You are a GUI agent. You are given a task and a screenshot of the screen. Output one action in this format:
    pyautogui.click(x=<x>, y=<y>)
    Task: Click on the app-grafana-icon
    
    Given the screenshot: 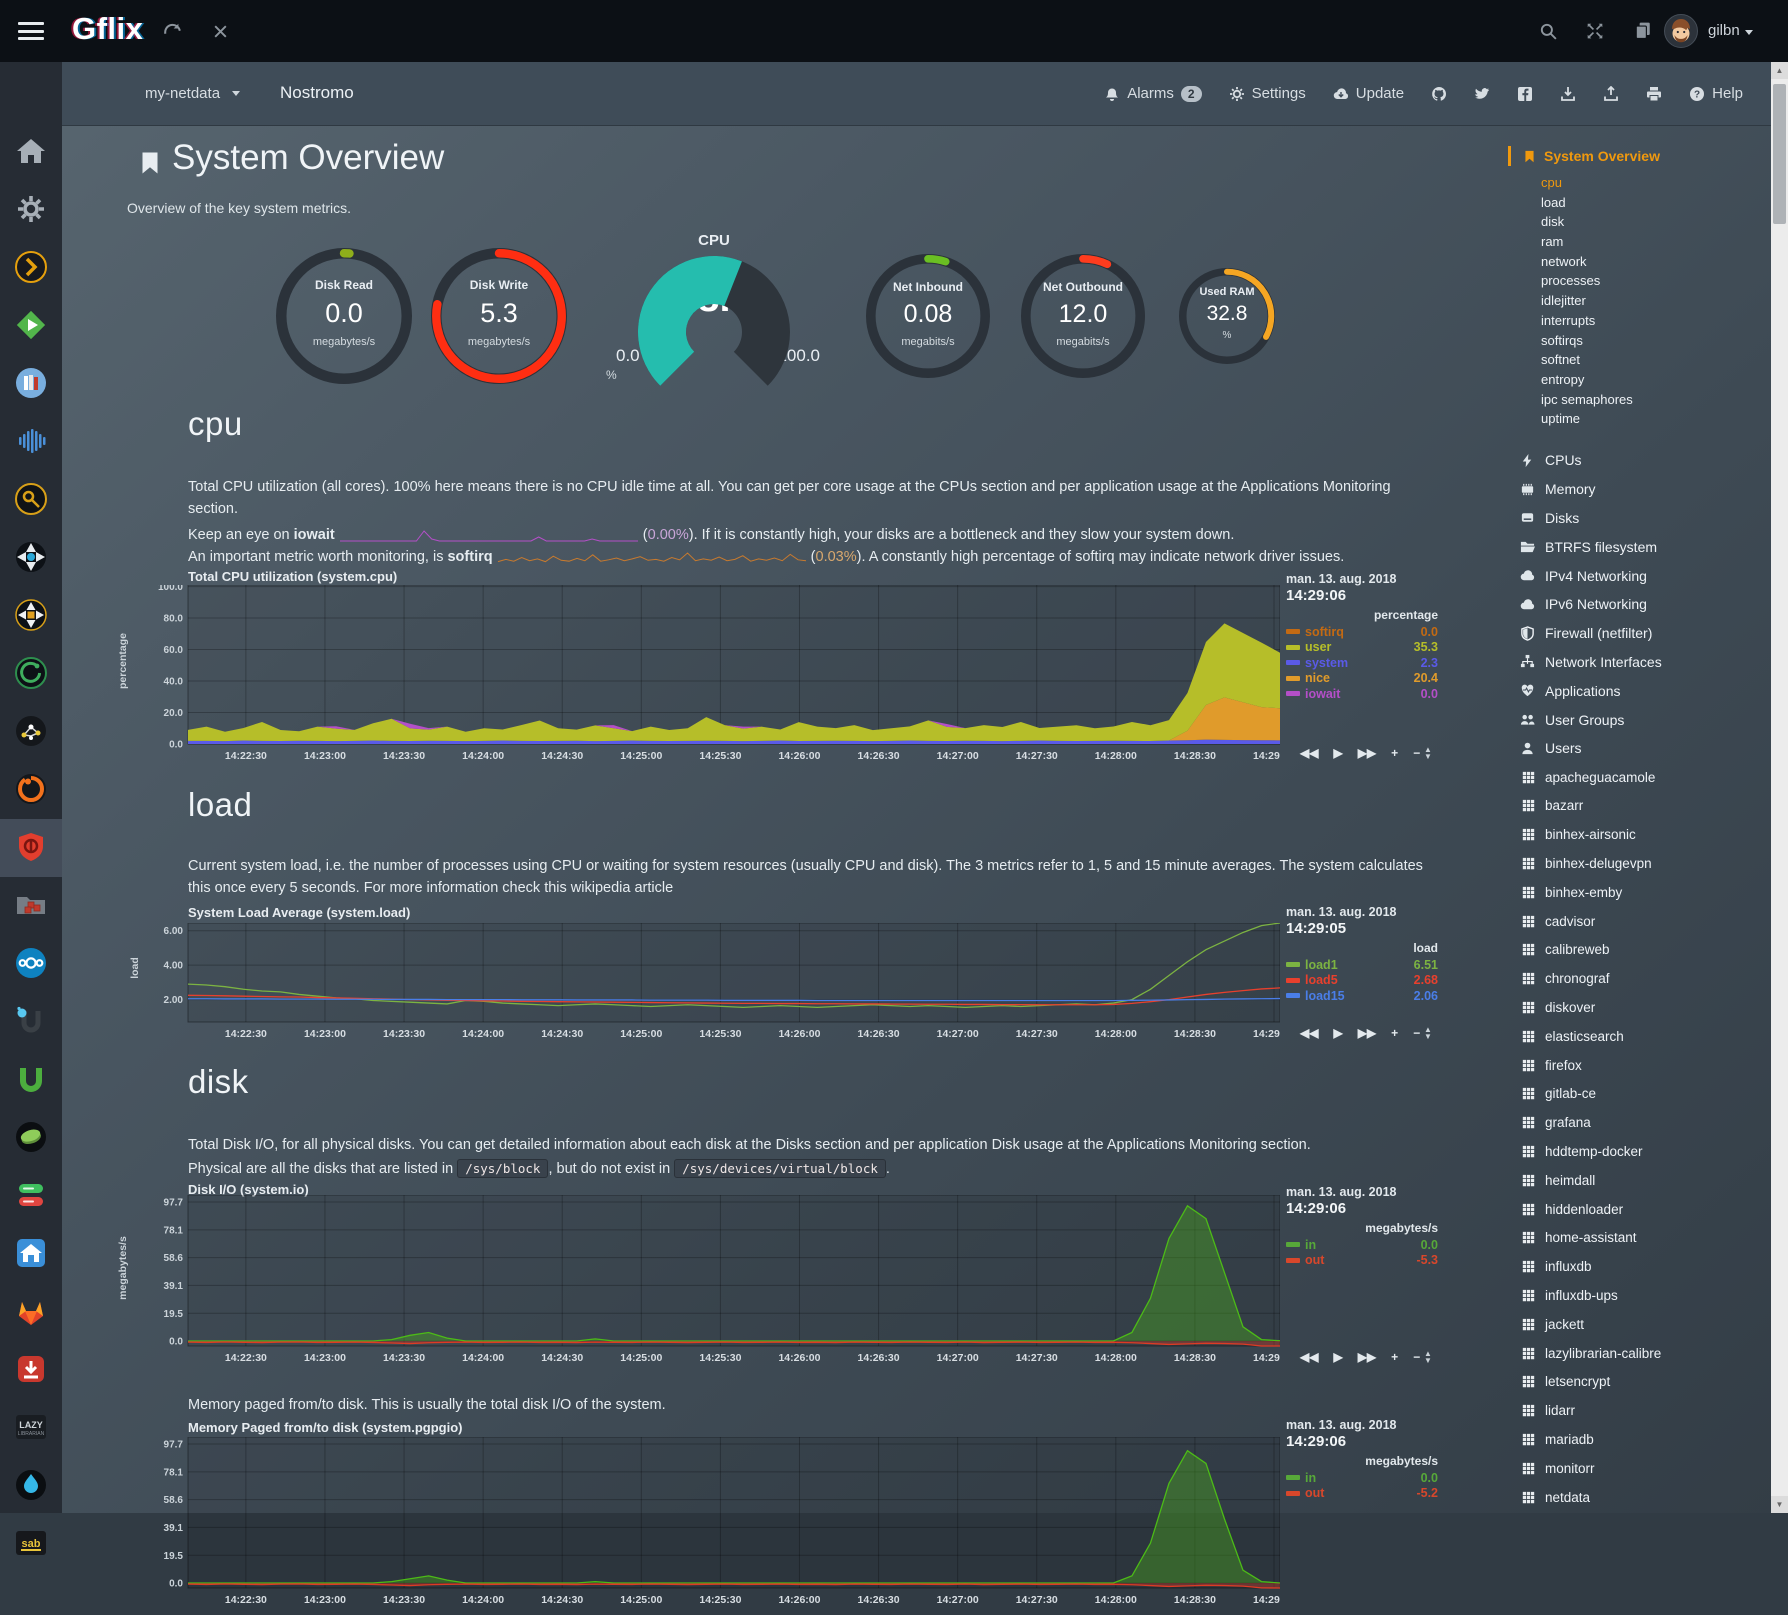 What is the action you would take?
    pyautogui.click(x=31, y=789)
    